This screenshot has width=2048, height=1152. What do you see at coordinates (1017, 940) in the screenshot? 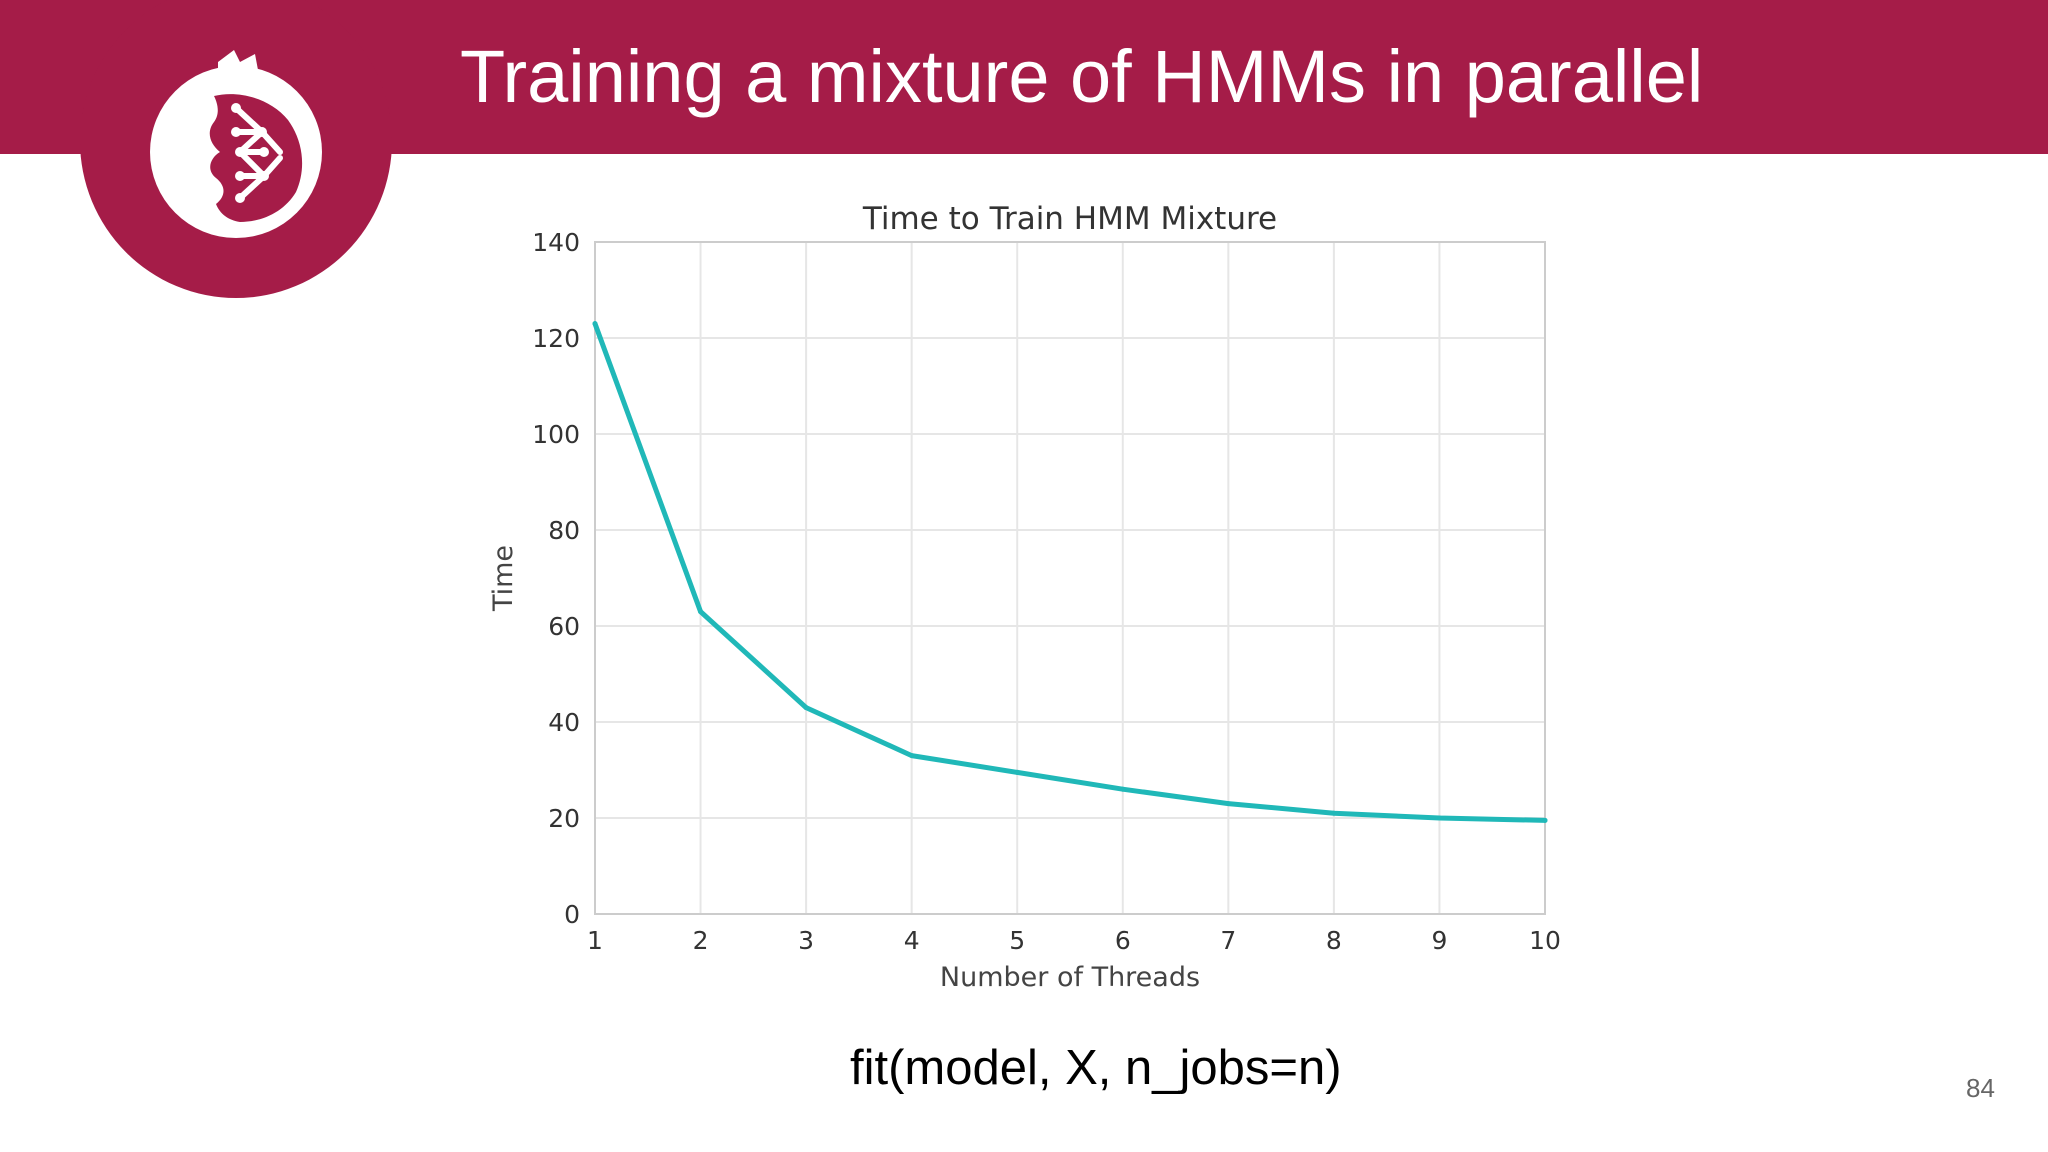
I see `x-tick-label: 5` at bounding box center [1017, 940].